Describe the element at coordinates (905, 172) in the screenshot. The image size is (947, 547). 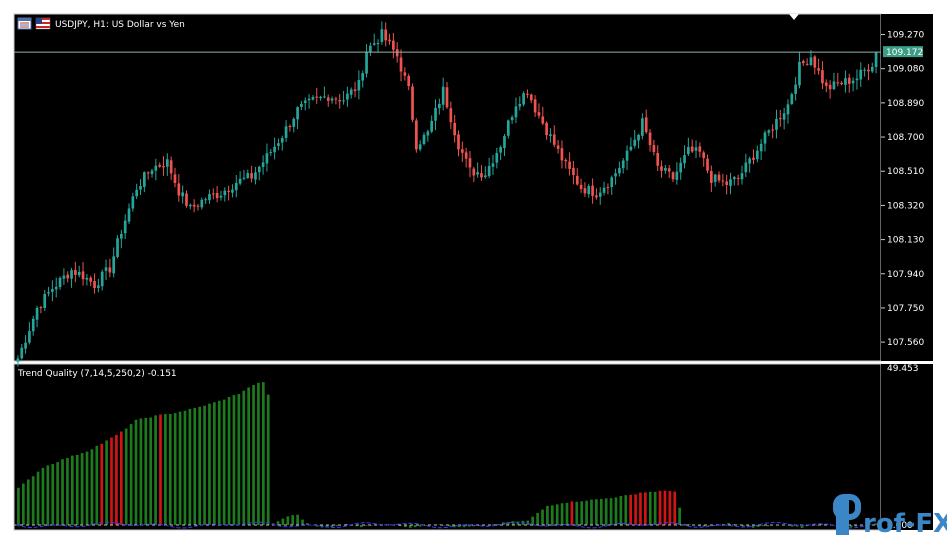
I see `price-tick-label: 108.510` at that location.